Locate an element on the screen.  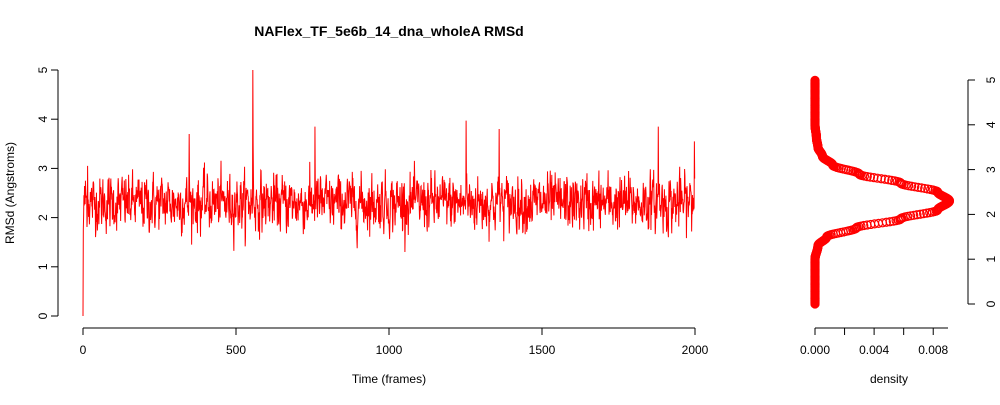
x-tick-label: 0 is located at coordinates (83, 350).